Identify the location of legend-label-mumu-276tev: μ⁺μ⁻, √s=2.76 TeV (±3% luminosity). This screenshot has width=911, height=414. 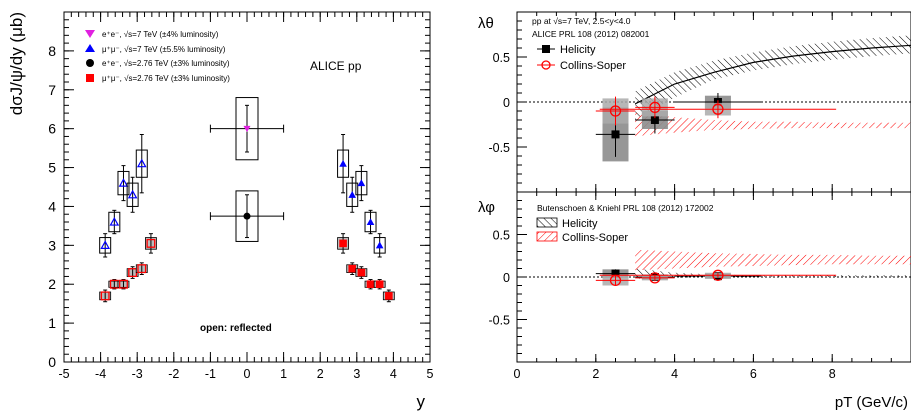
(166, 78).